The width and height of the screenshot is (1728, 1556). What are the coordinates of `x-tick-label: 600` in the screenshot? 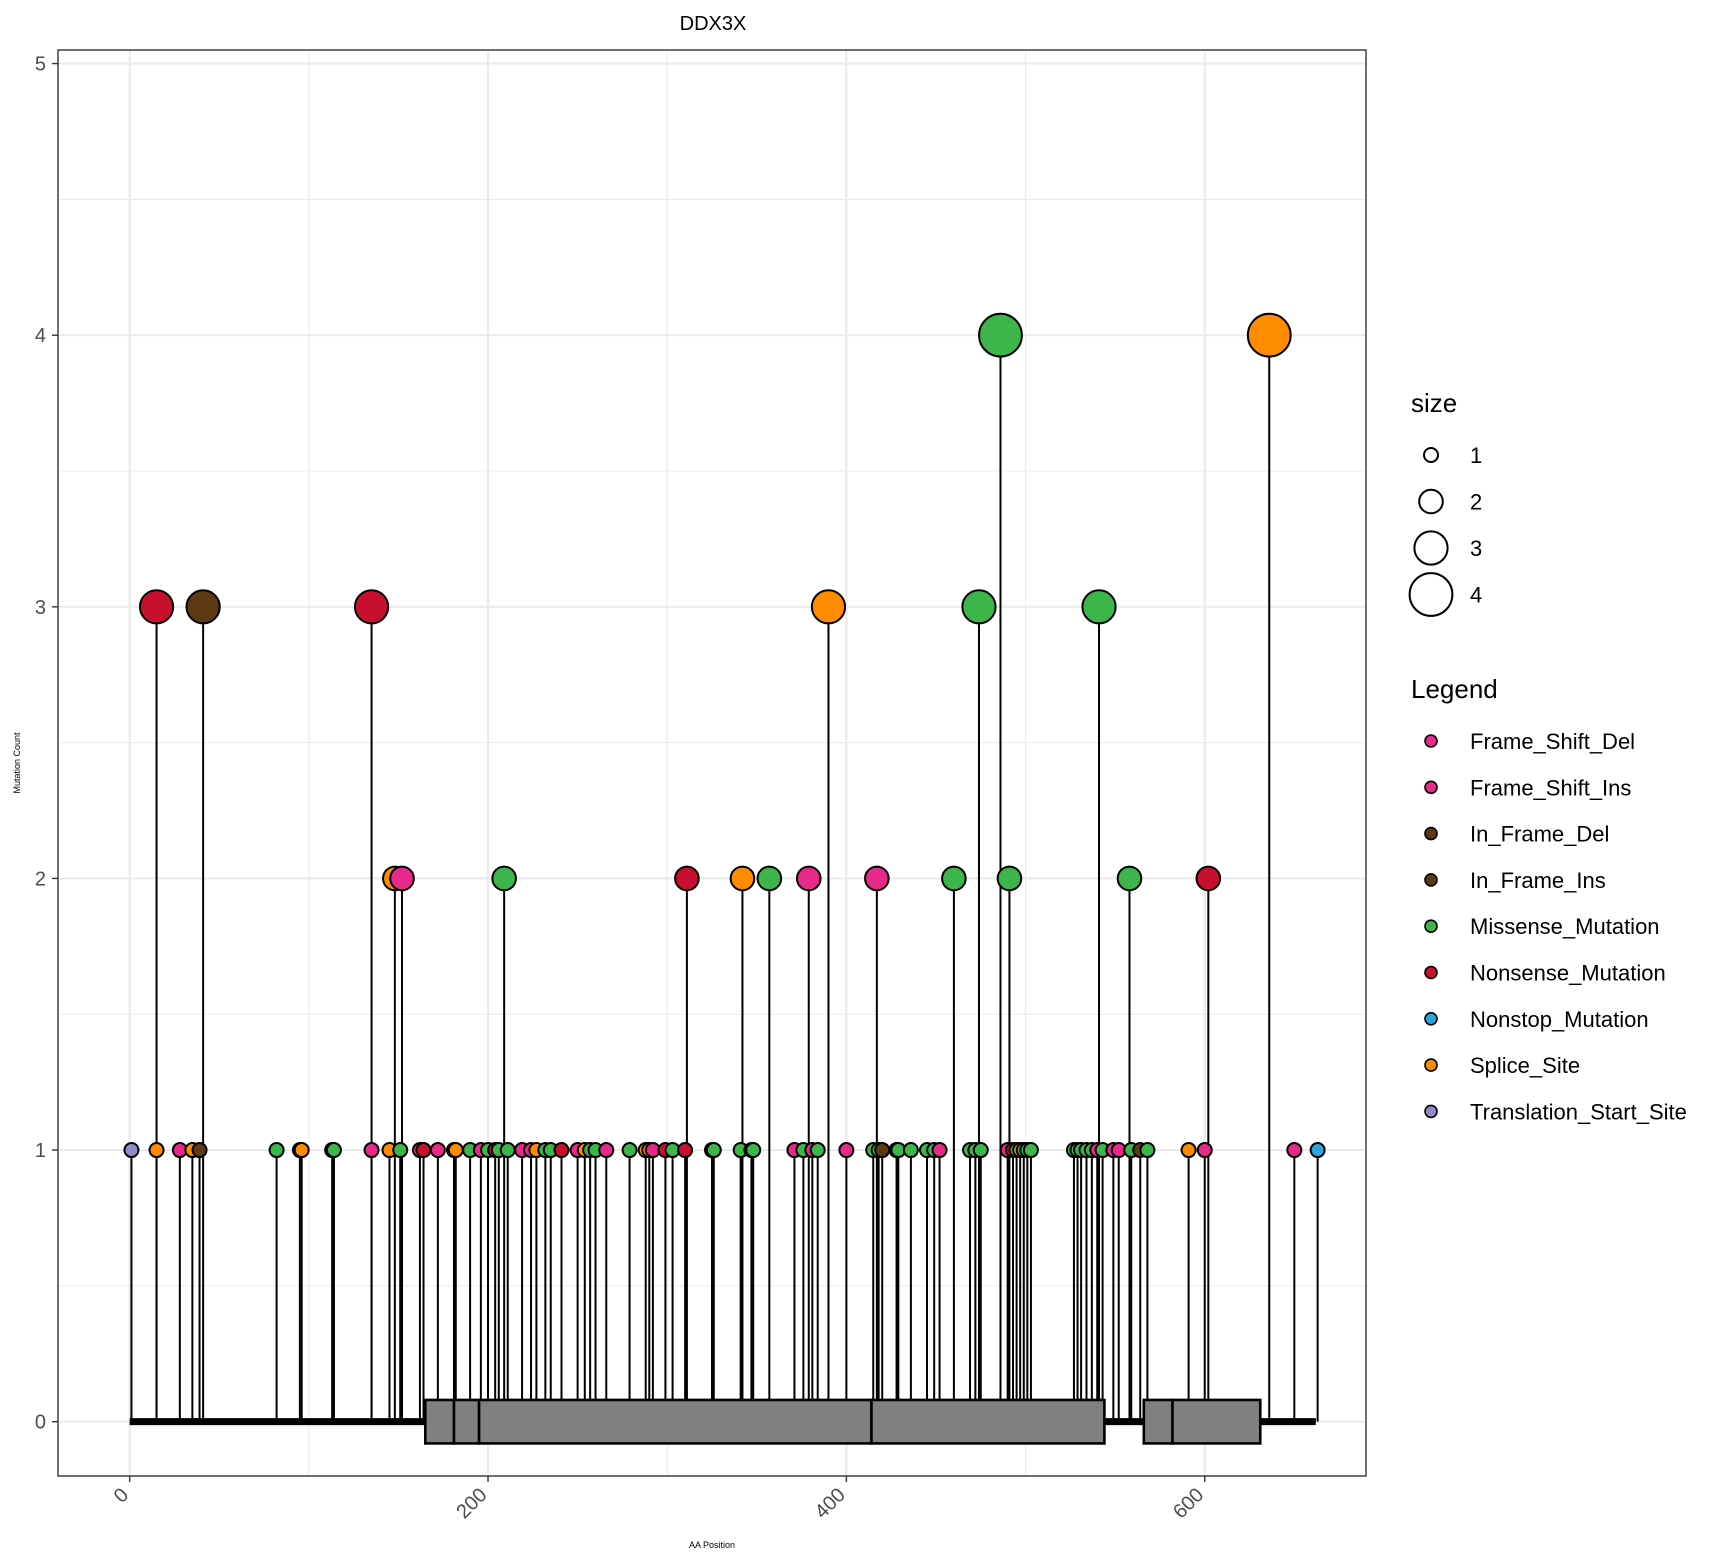 It's located at (1188, 1503).